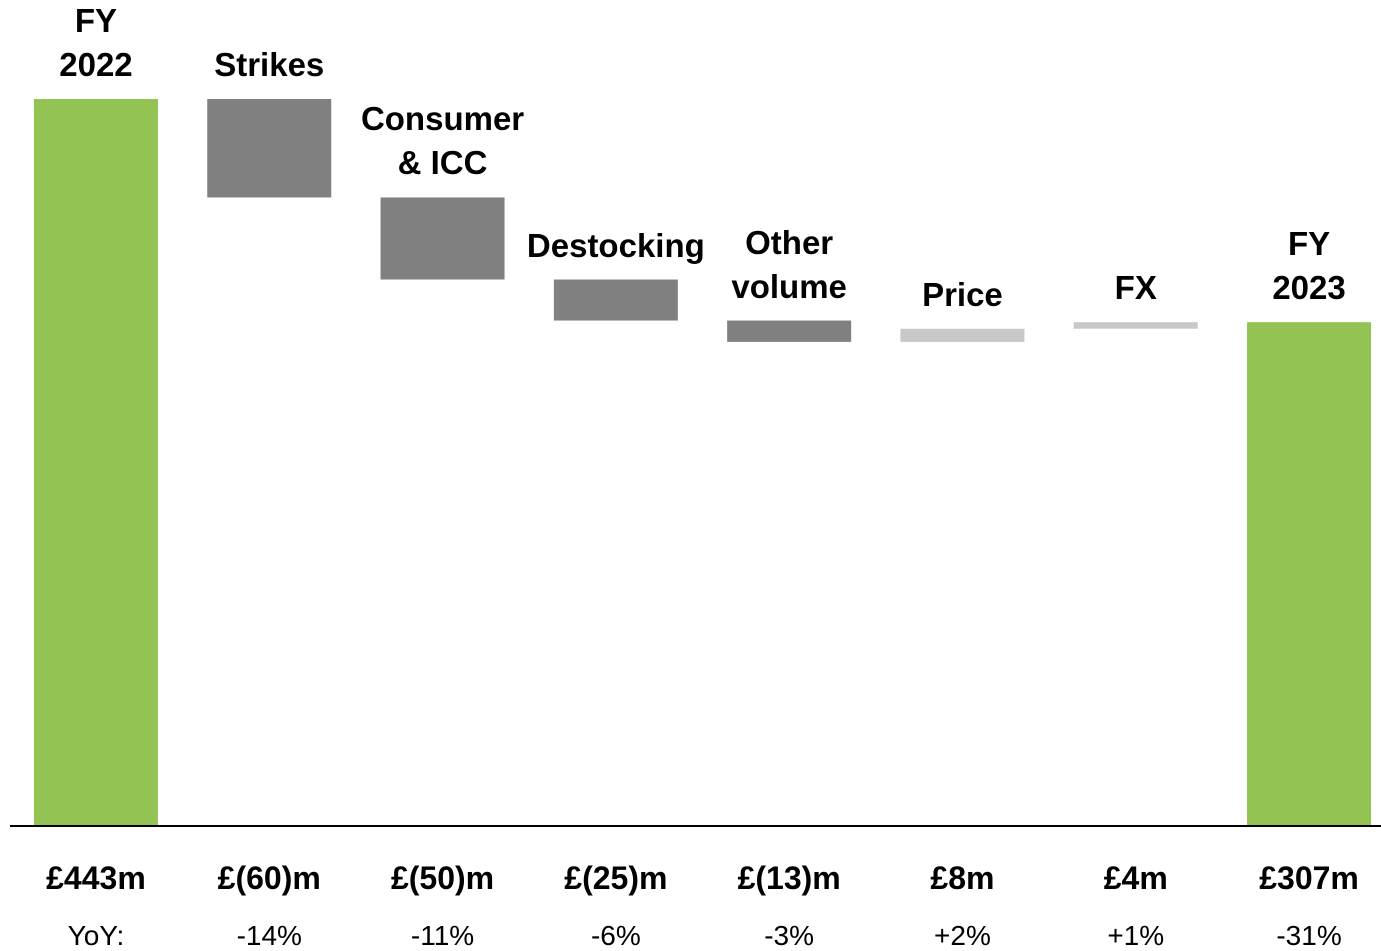 Image resolution: width=1381 pixels, height=951 pixels. What do you see at coordinates (269, 64) in the screenshot?
I see `category-label: Strikes` at bounding box center [269, 64].